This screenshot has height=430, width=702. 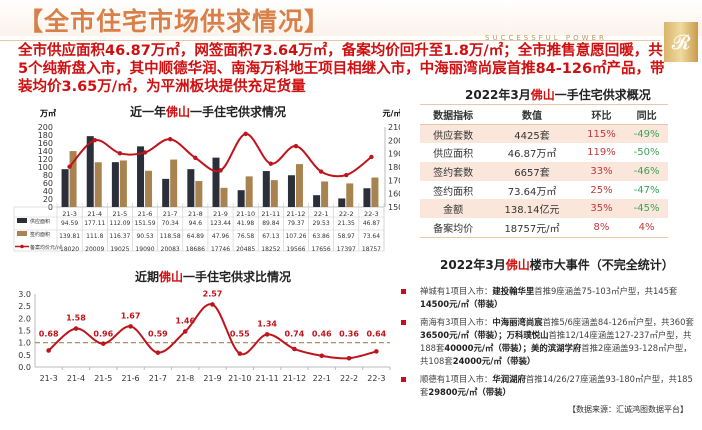 I want to click on table-cell: -49%, so click(x=646, y=134).